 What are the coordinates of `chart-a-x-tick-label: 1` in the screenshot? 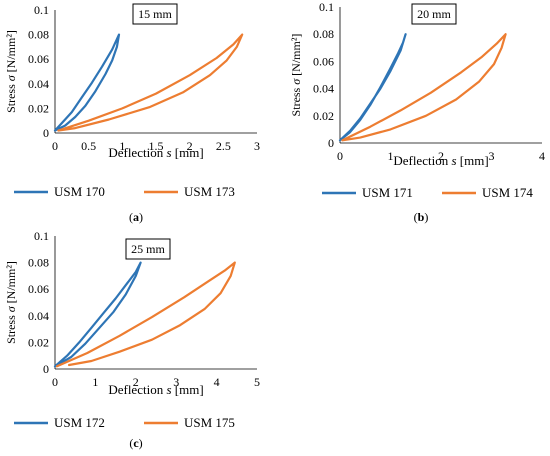 It's located at (122, 146).